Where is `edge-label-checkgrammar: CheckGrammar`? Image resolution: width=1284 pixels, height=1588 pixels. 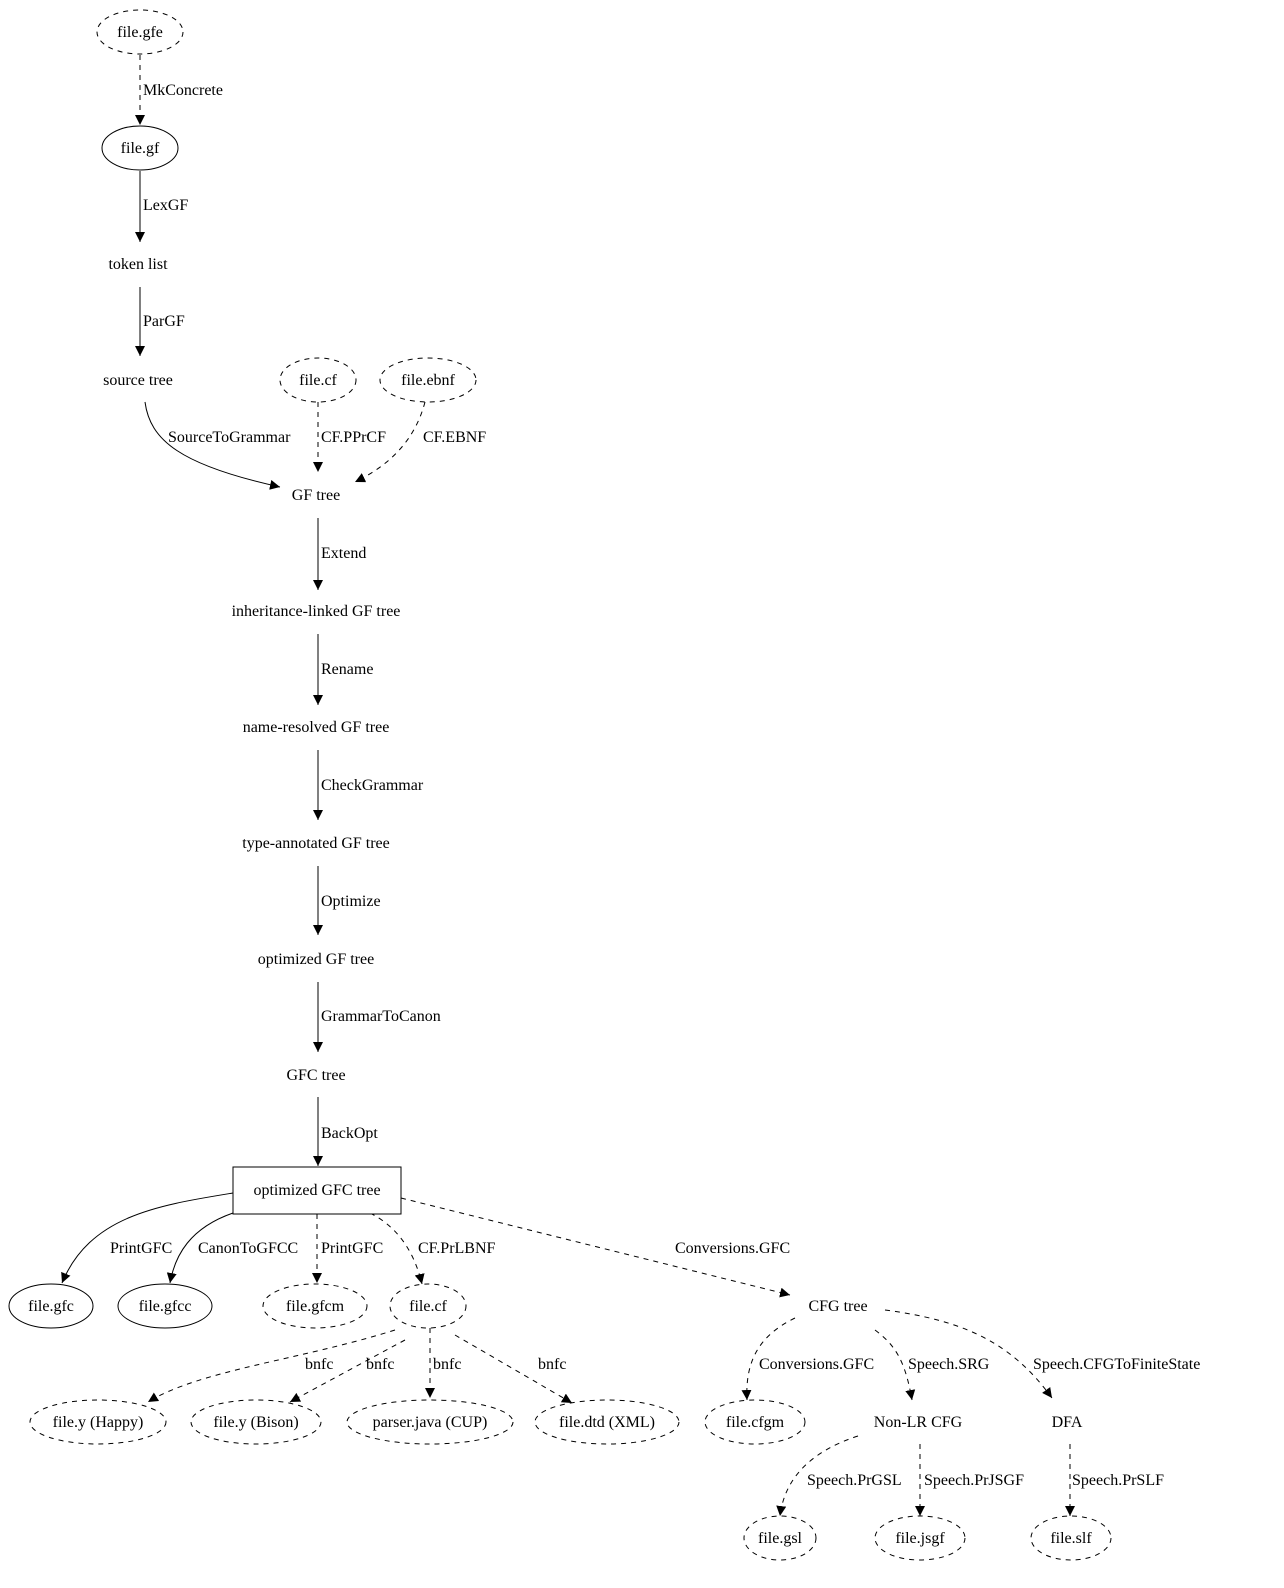
edge-label-checkgrammar: CheckGrammar is located at coordinates (372, 785).